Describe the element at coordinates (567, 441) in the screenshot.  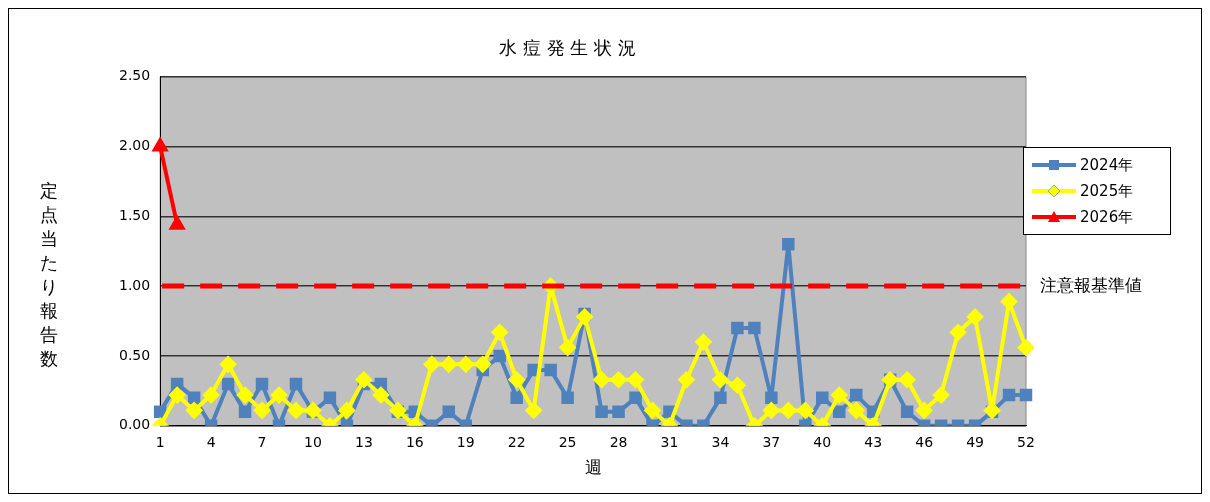
I see `x-tick-label: 25` at that location.